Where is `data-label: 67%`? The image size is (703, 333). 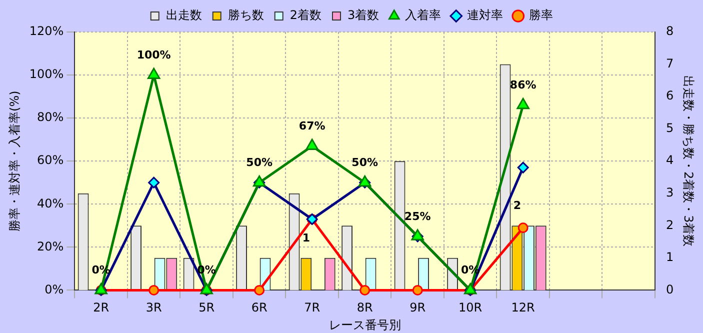
data-label: 67% is located at coordinates (312, 125).